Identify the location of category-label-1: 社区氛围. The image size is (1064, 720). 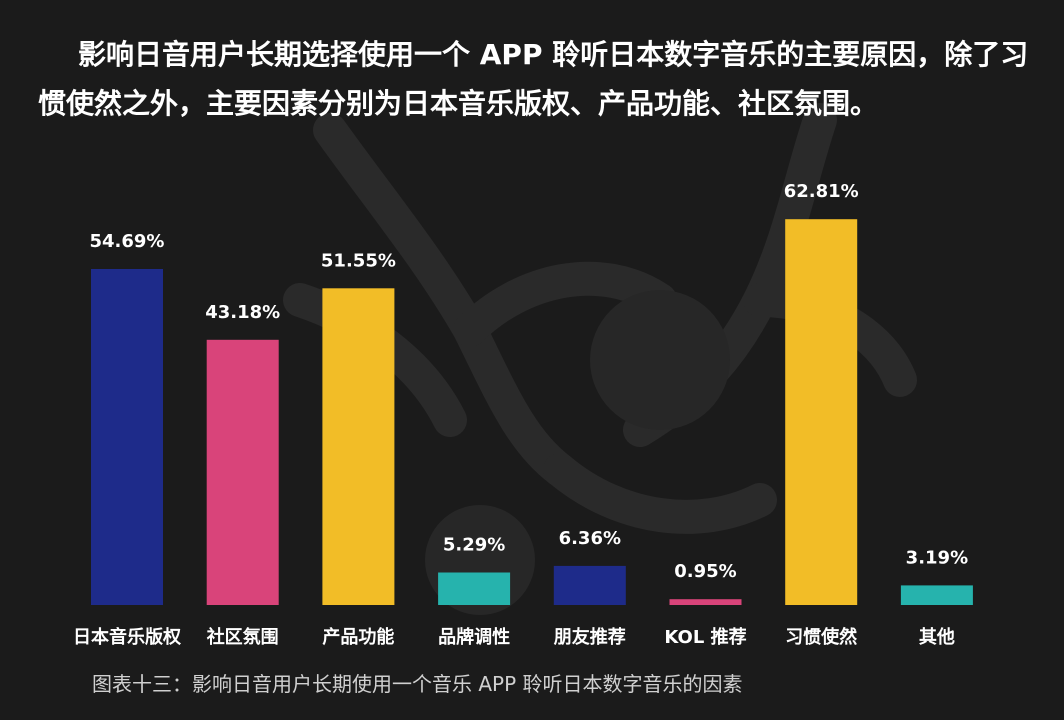
(243, 637).